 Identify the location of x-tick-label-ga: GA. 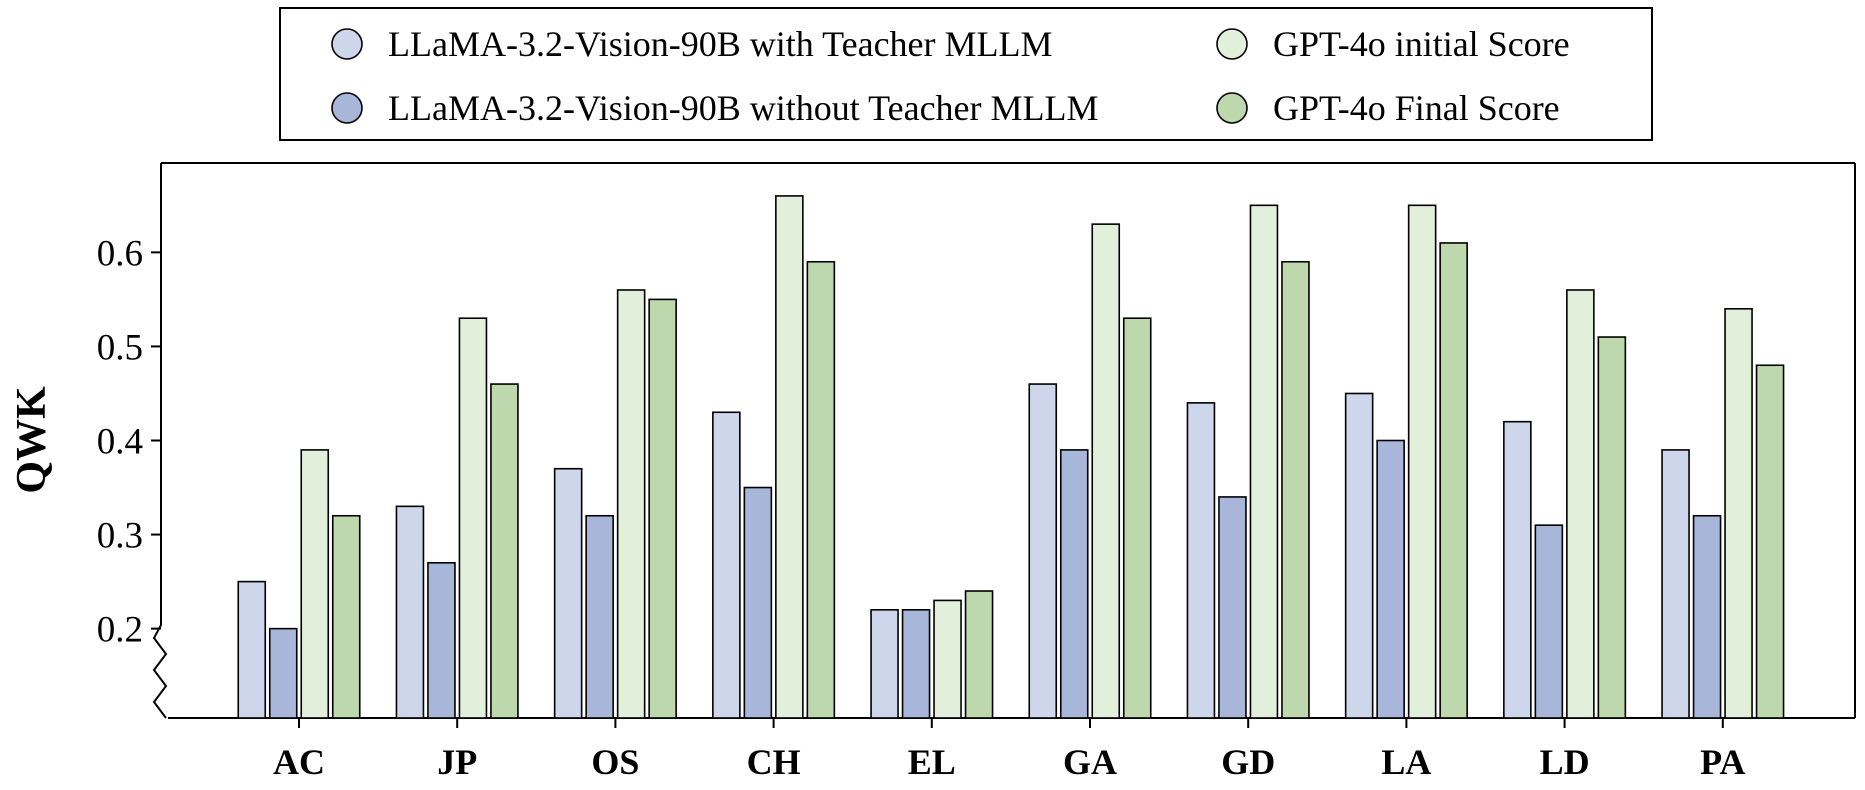
(1090, 762).